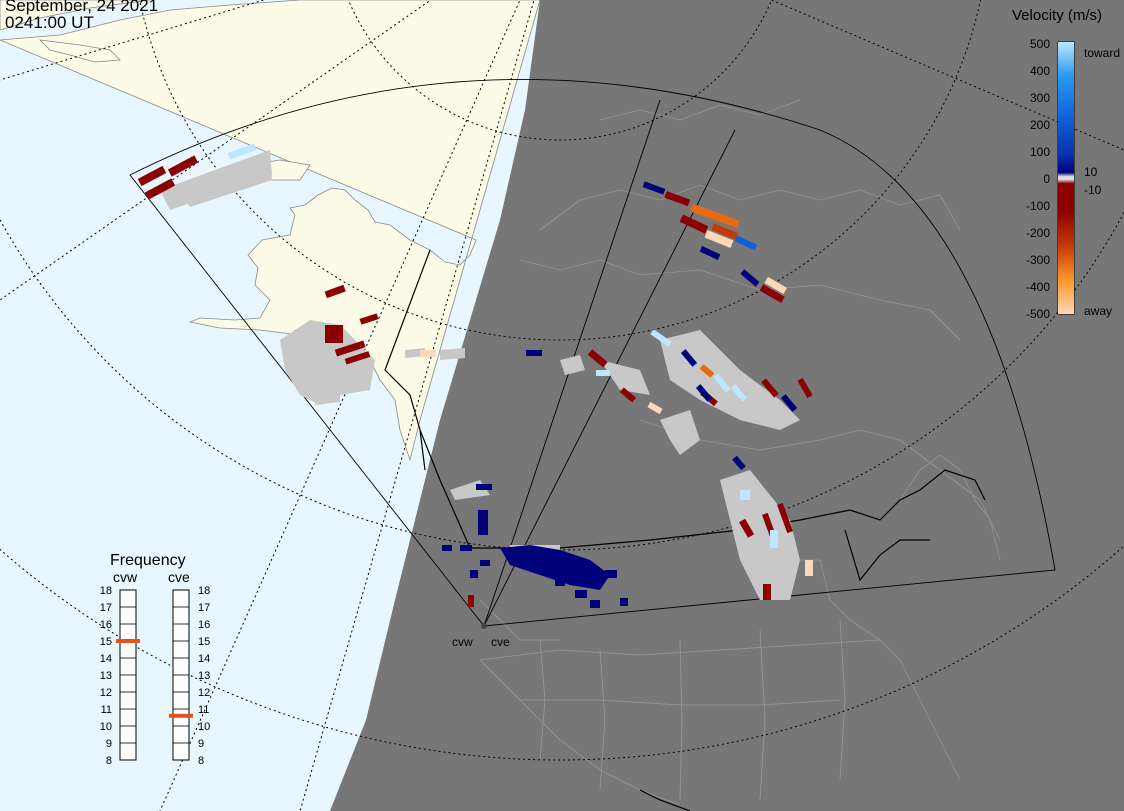 The width and height of the screenshot is (1124, 811). Describe the element at coordinates (1038, 206) in the screenshot. I see `velocity-tick-label: -100` at that location.